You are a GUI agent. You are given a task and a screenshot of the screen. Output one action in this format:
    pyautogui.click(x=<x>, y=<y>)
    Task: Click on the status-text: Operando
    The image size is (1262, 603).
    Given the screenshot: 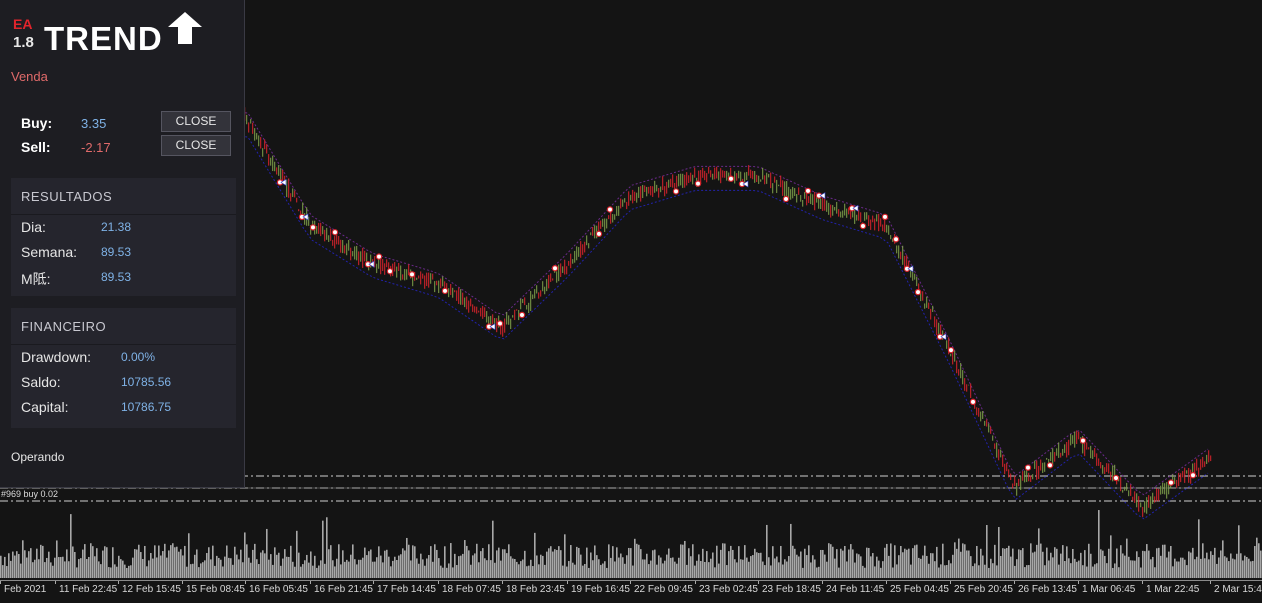 What is the action you would take?
    pyautogui.click(x=38, y=457)
    